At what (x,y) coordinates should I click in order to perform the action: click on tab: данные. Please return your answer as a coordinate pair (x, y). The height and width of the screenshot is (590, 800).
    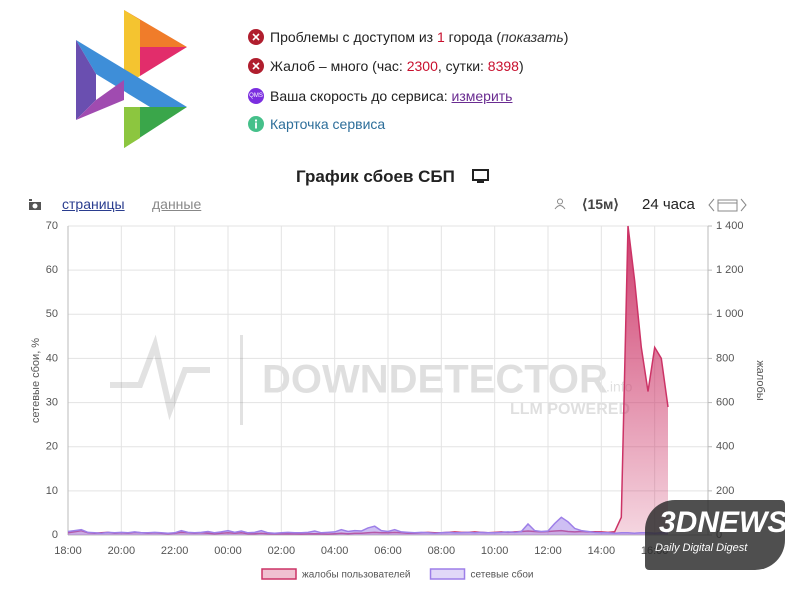
    Looking at the image, I should click on (177, 204).